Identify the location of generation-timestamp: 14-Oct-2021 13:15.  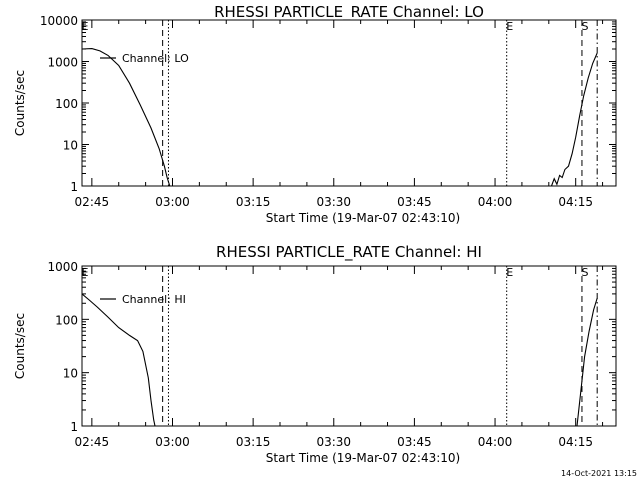
(599, 473).